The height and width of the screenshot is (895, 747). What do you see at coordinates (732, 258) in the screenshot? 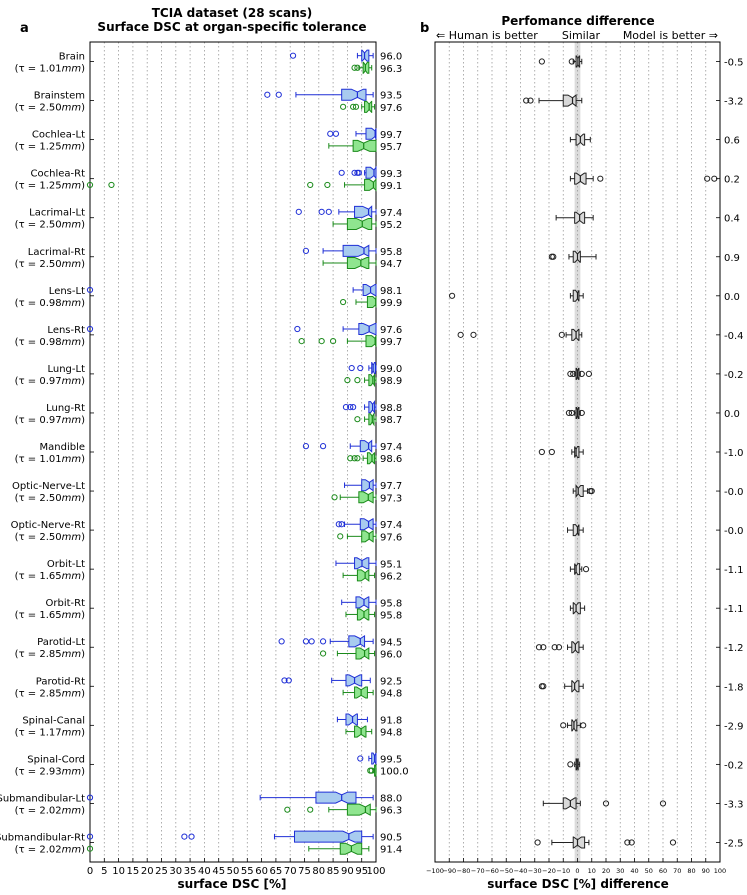
I see `diff-median-label: 0.9` at bounding box center [732, 258].